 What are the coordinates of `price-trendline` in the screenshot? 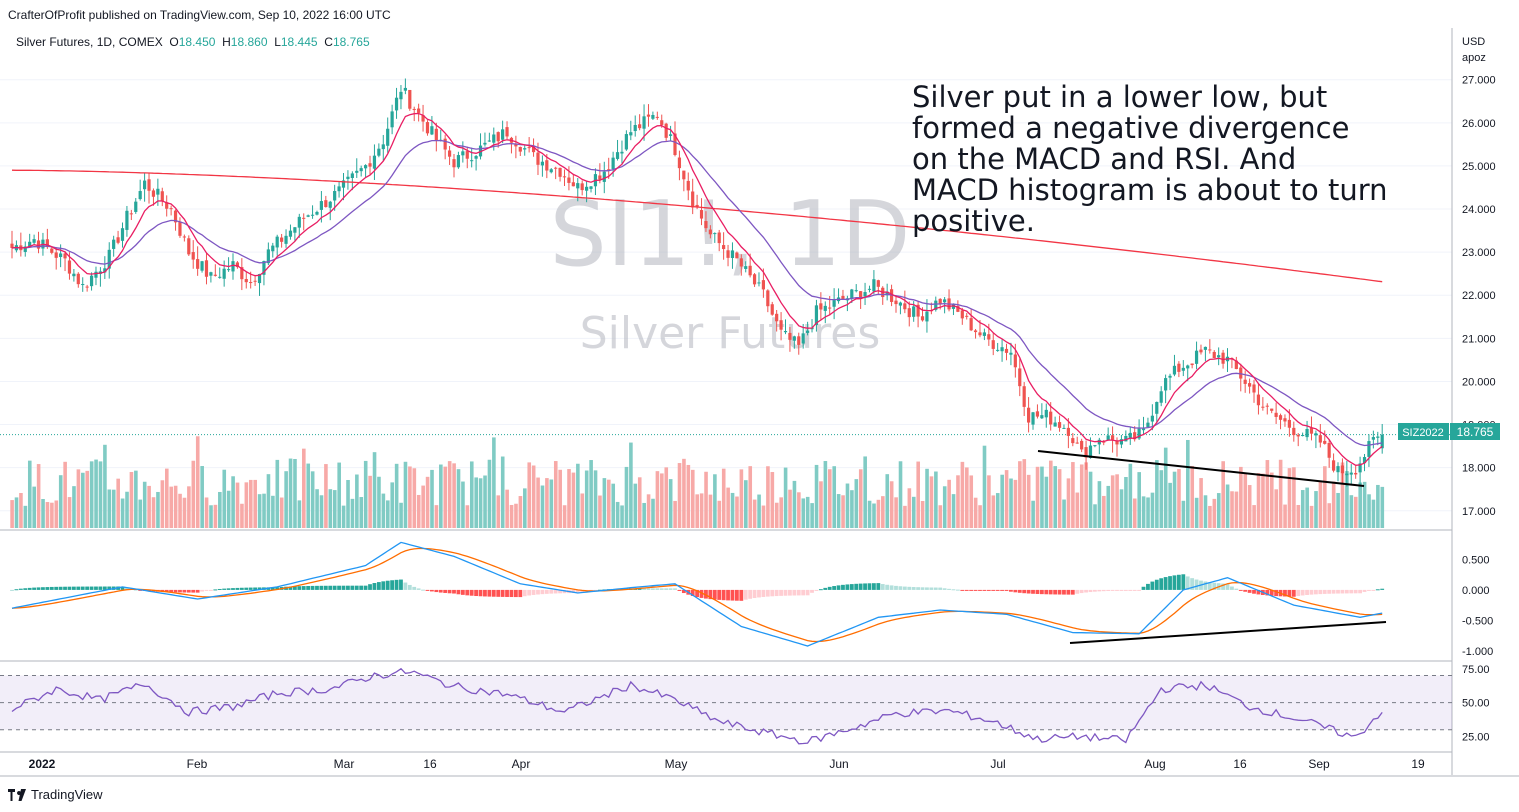 It's located at (1201, 468).